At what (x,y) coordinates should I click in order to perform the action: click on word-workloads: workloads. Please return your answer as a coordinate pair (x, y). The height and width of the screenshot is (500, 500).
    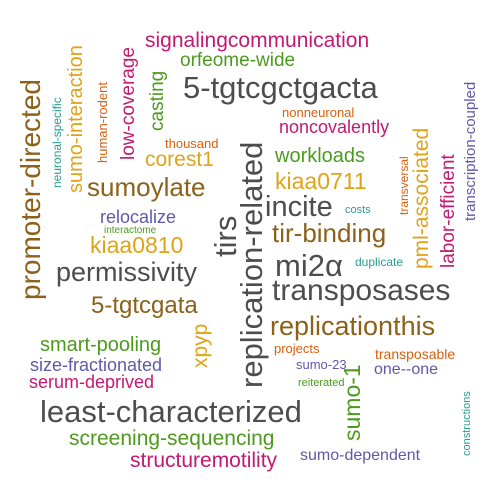
    Looking at the image, I should click on (320, 156).